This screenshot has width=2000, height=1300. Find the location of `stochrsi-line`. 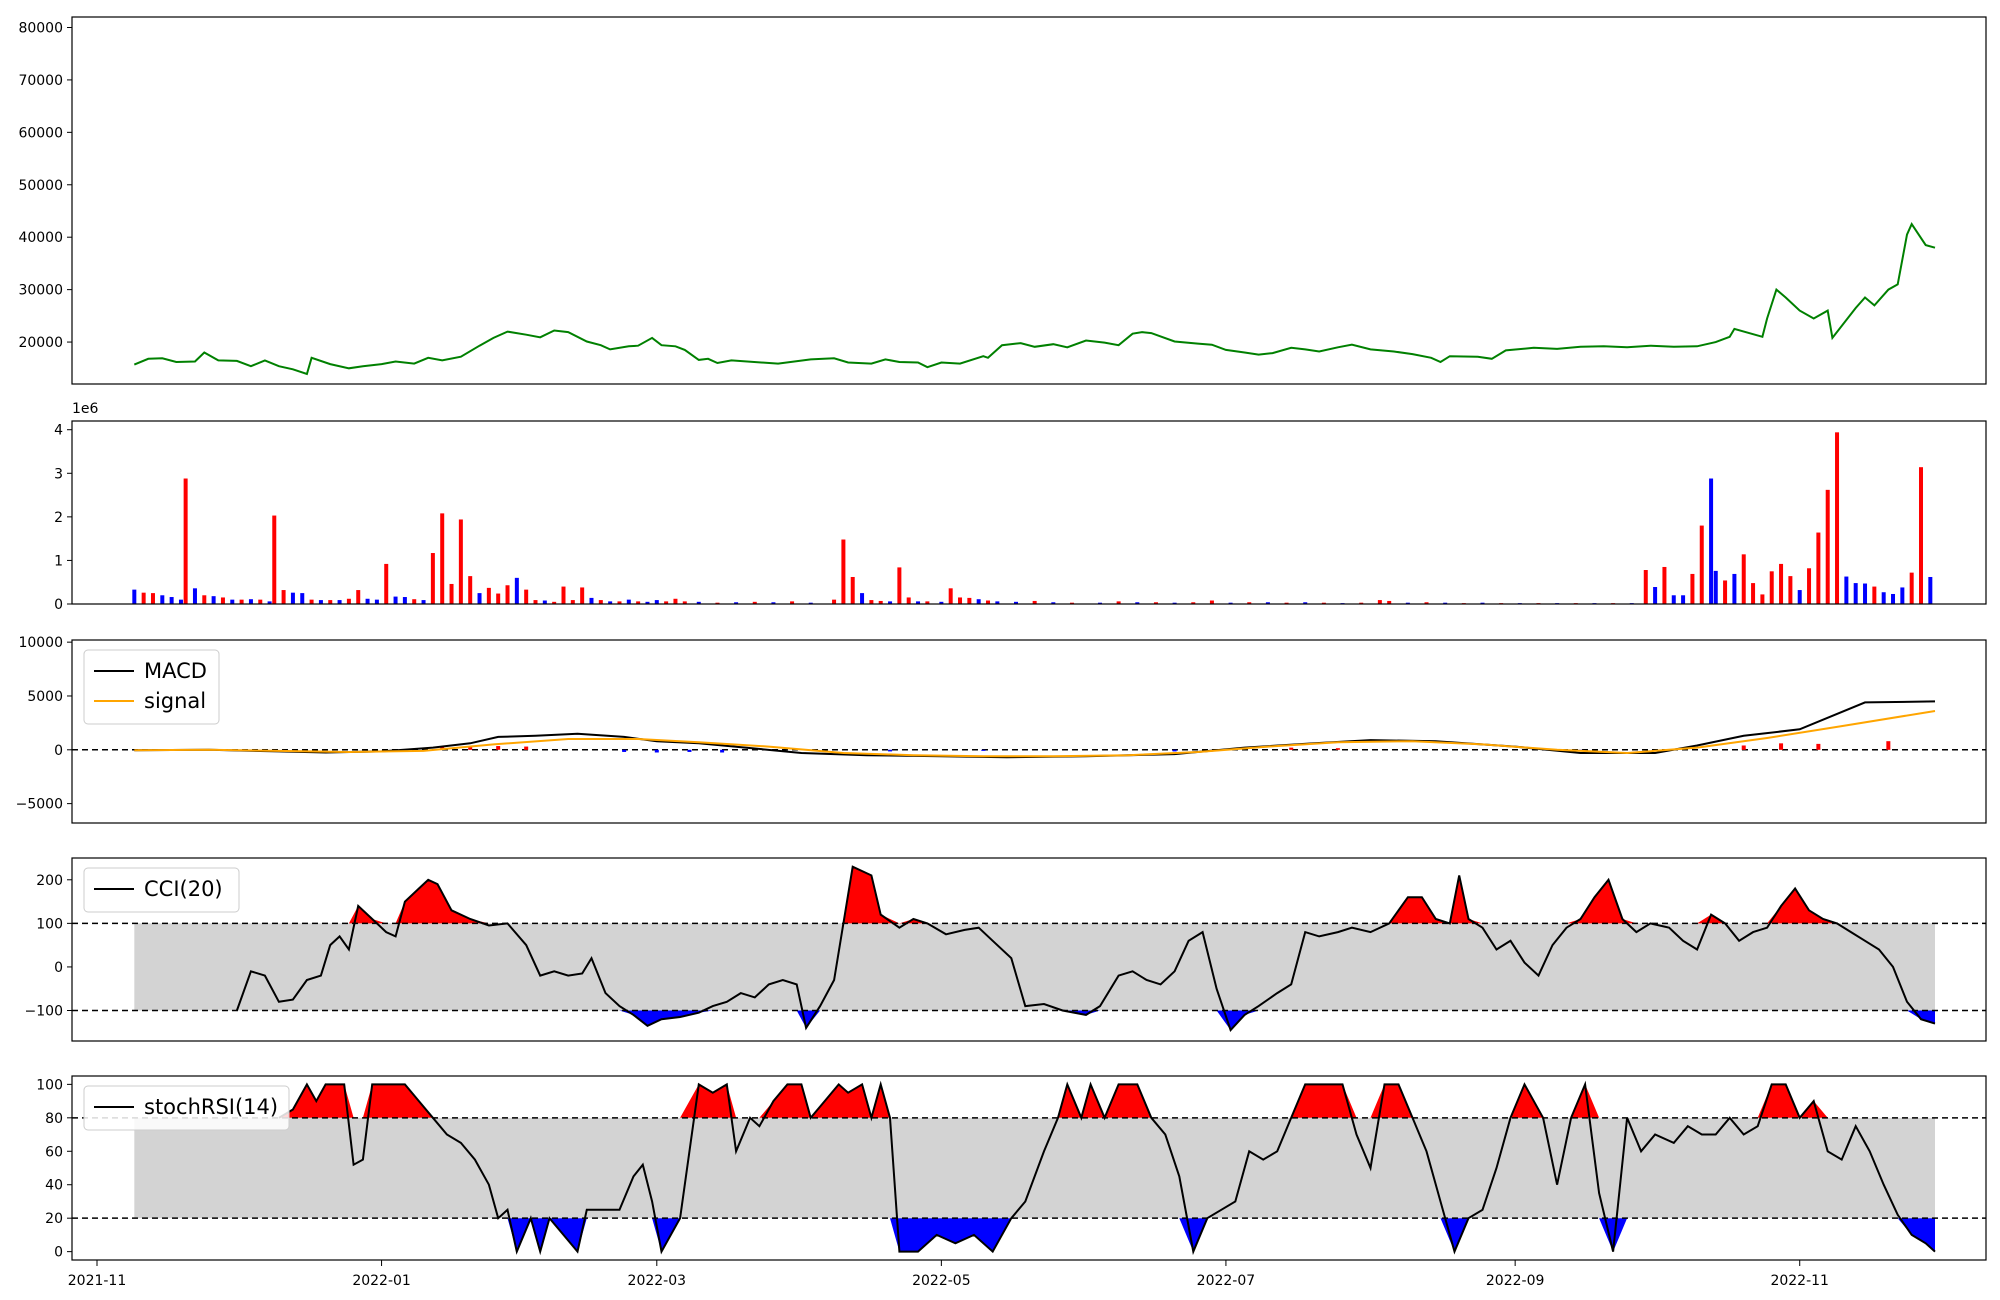

stochrsi-line is located at coordinates (1107, 1168).